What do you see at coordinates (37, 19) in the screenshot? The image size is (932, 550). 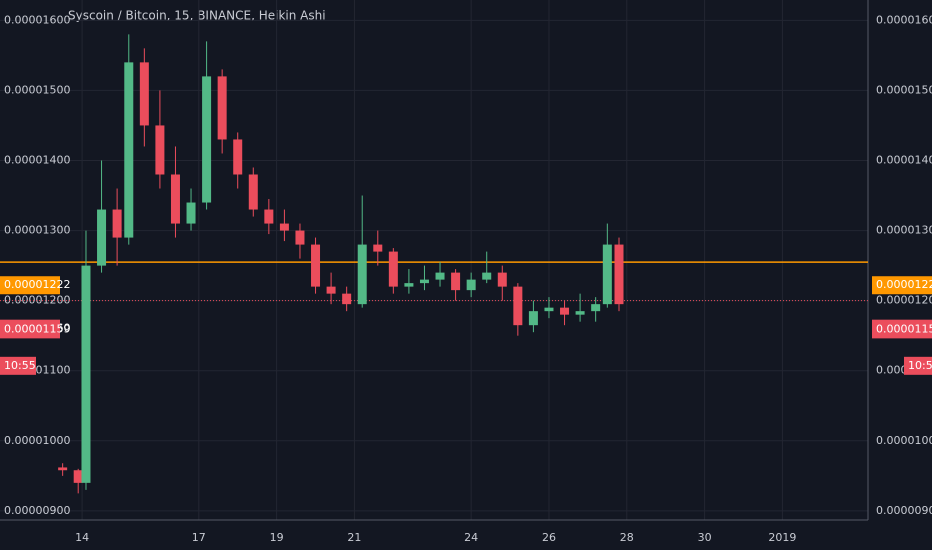 I see `y-tick-label-left: 0.00001600` at bounding box center [37, 19].